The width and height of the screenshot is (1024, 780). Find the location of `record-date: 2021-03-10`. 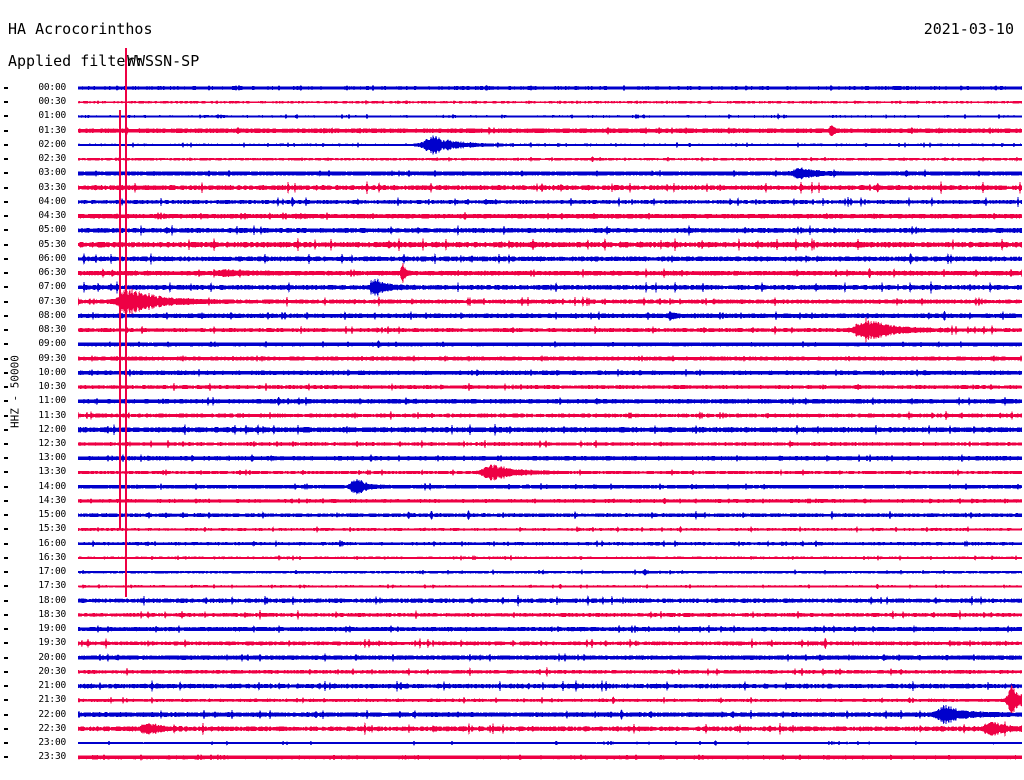

record-date: 2021-03-10 is located at coordinates (968, 29).